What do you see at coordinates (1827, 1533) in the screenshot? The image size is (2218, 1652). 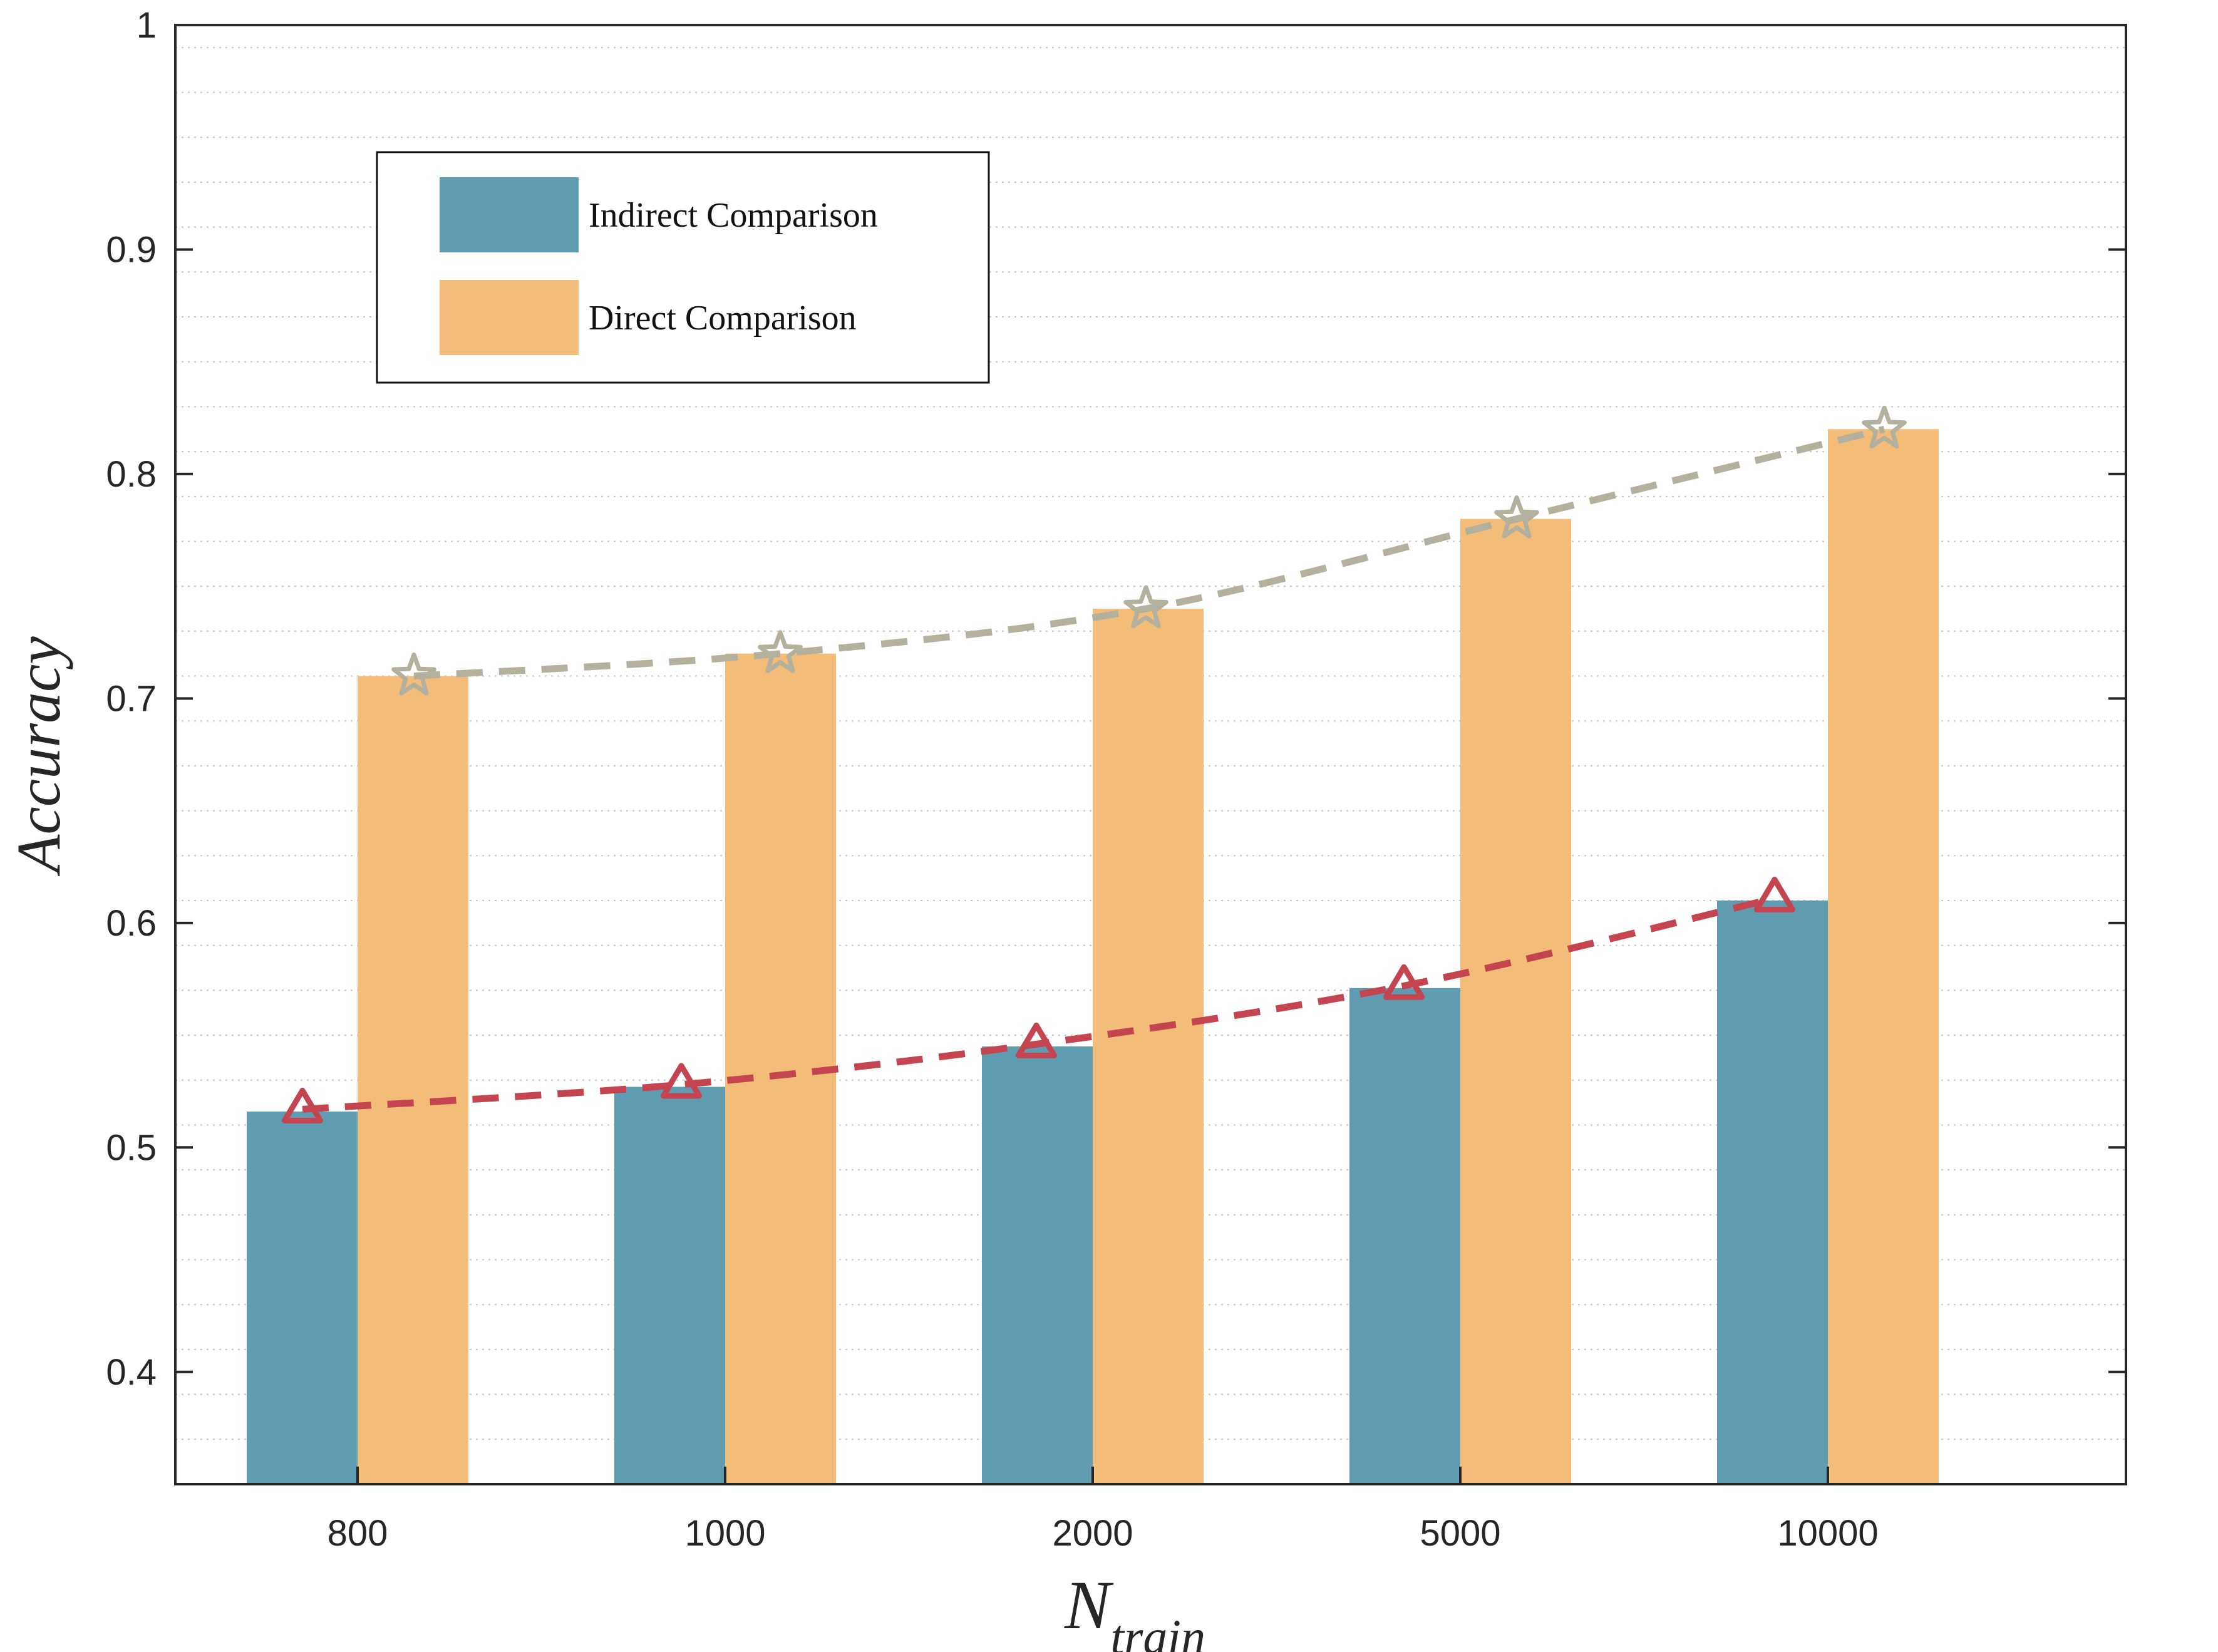 I see `x-tick-label: 10000` at bounding box center [1827, 1533].